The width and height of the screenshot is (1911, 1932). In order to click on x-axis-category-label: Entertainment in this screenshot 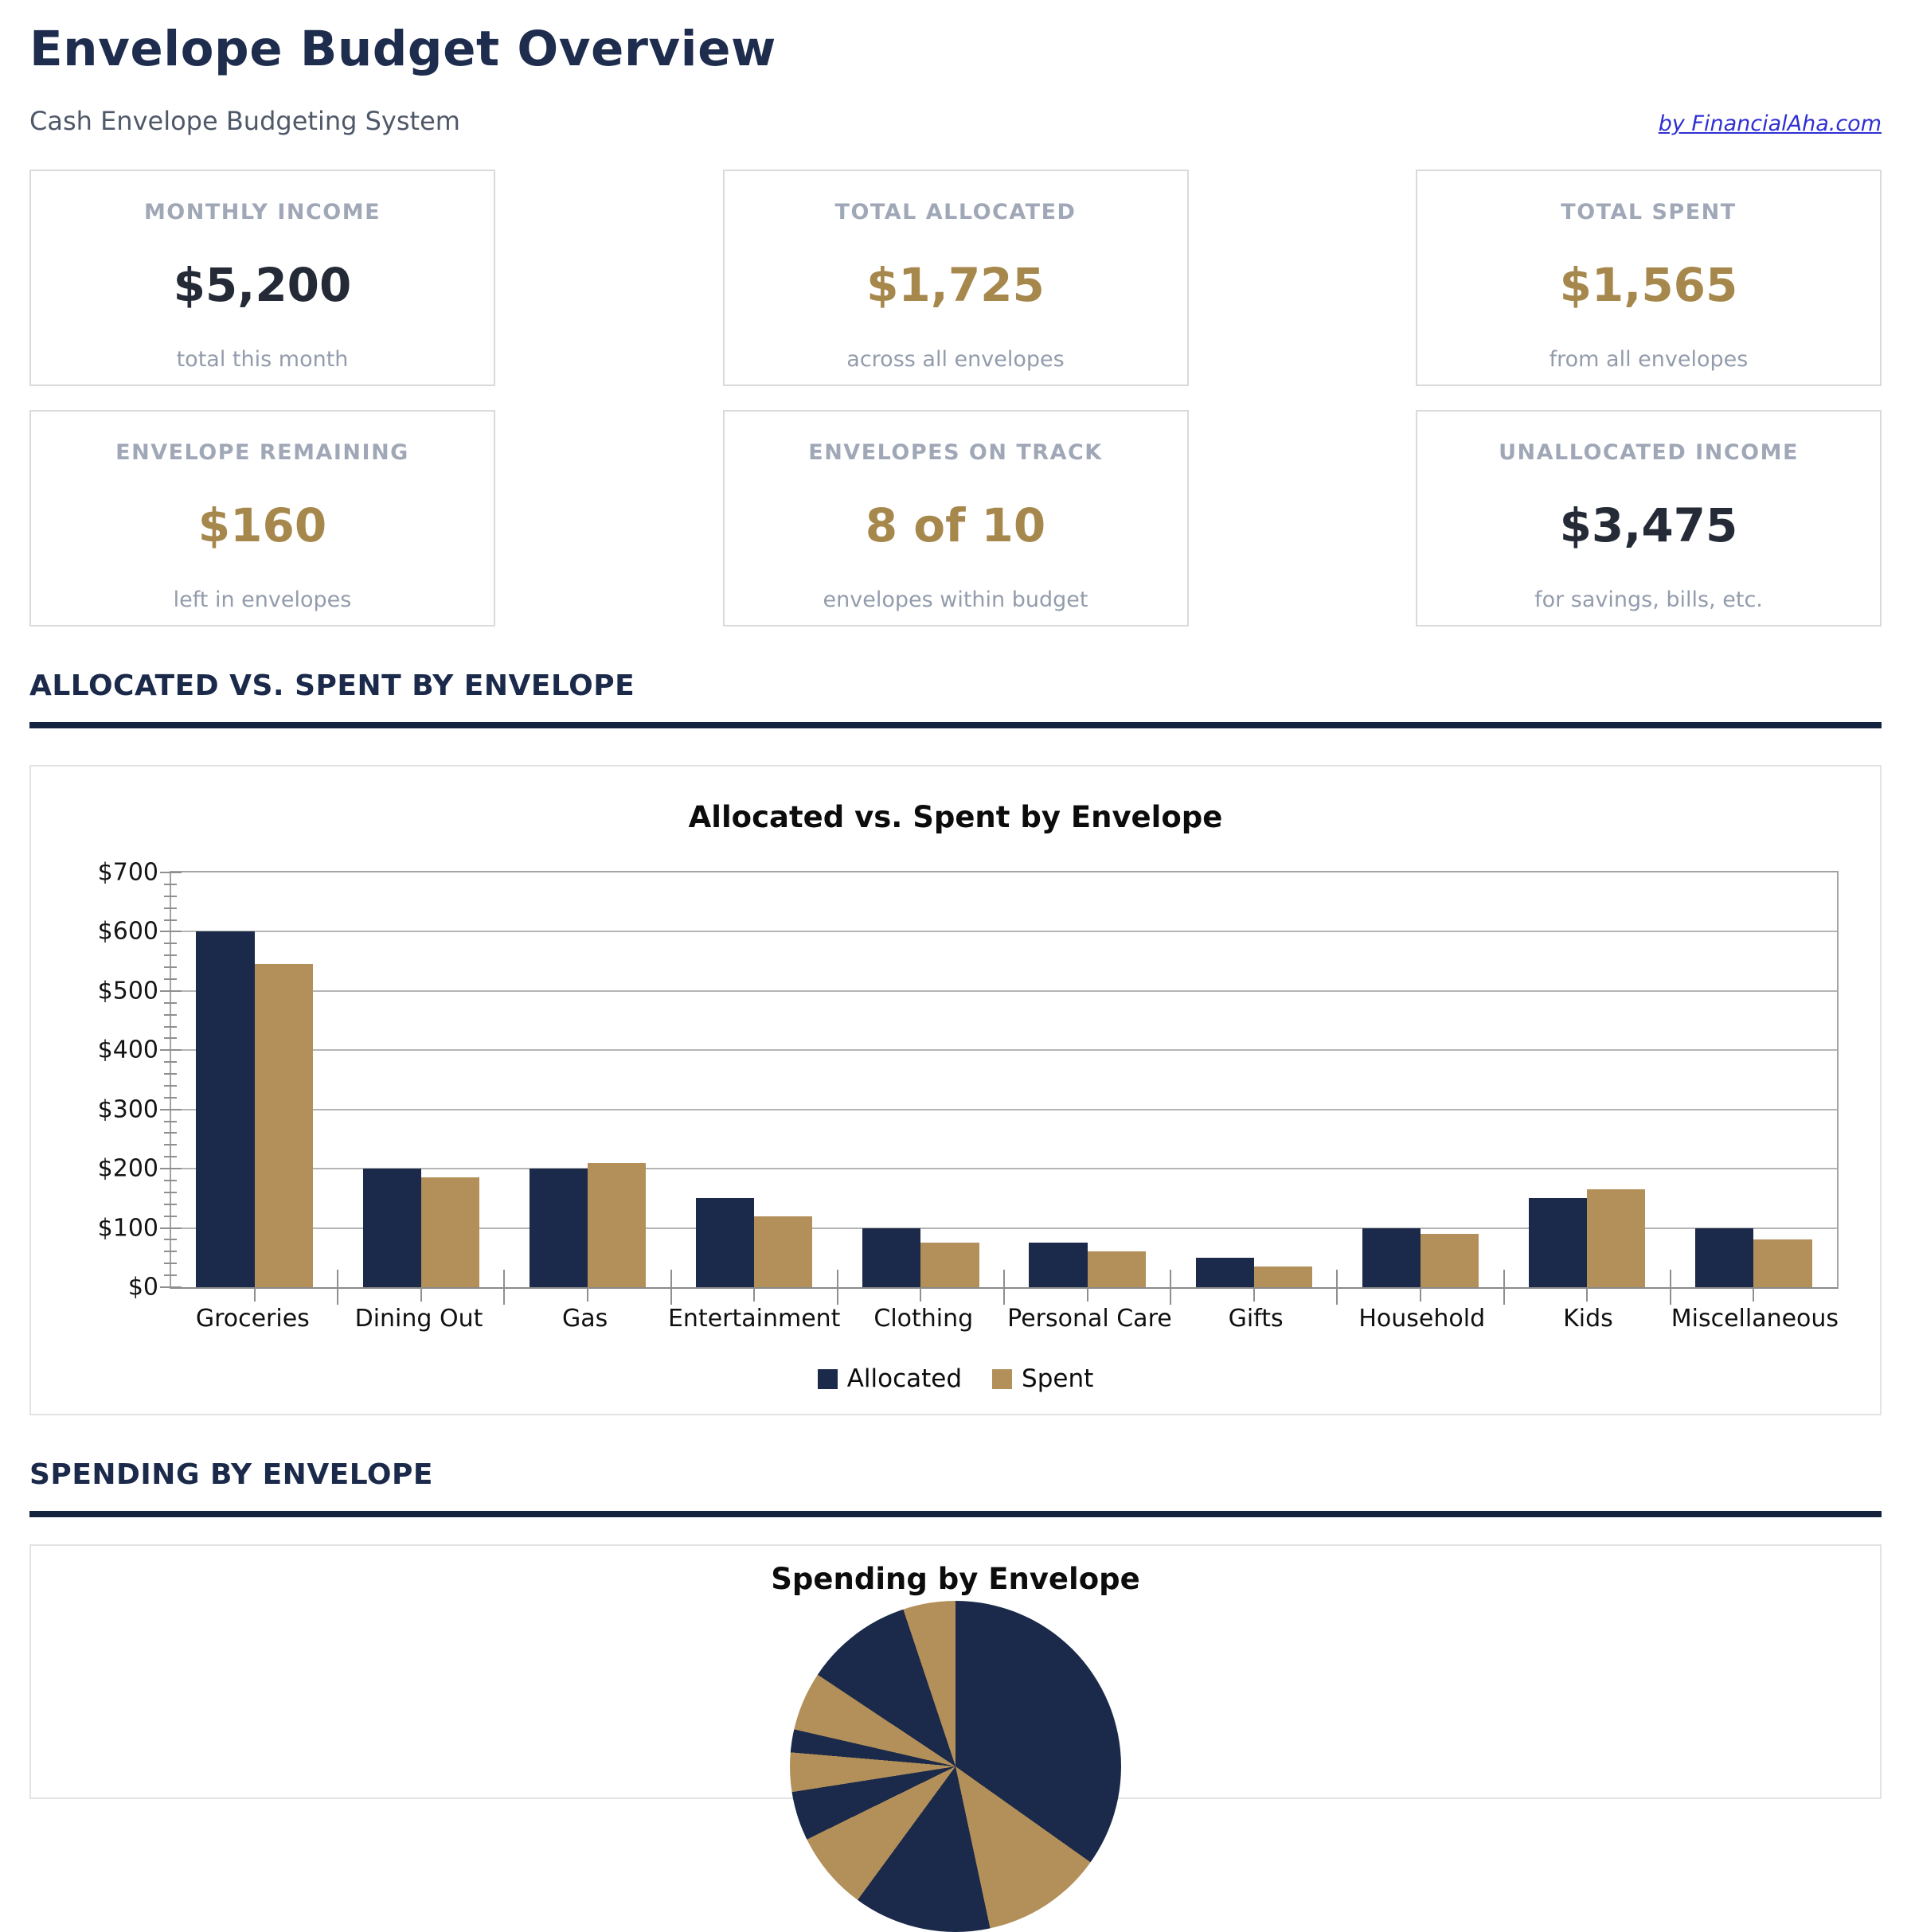, I will do `click(754, 1319)`.